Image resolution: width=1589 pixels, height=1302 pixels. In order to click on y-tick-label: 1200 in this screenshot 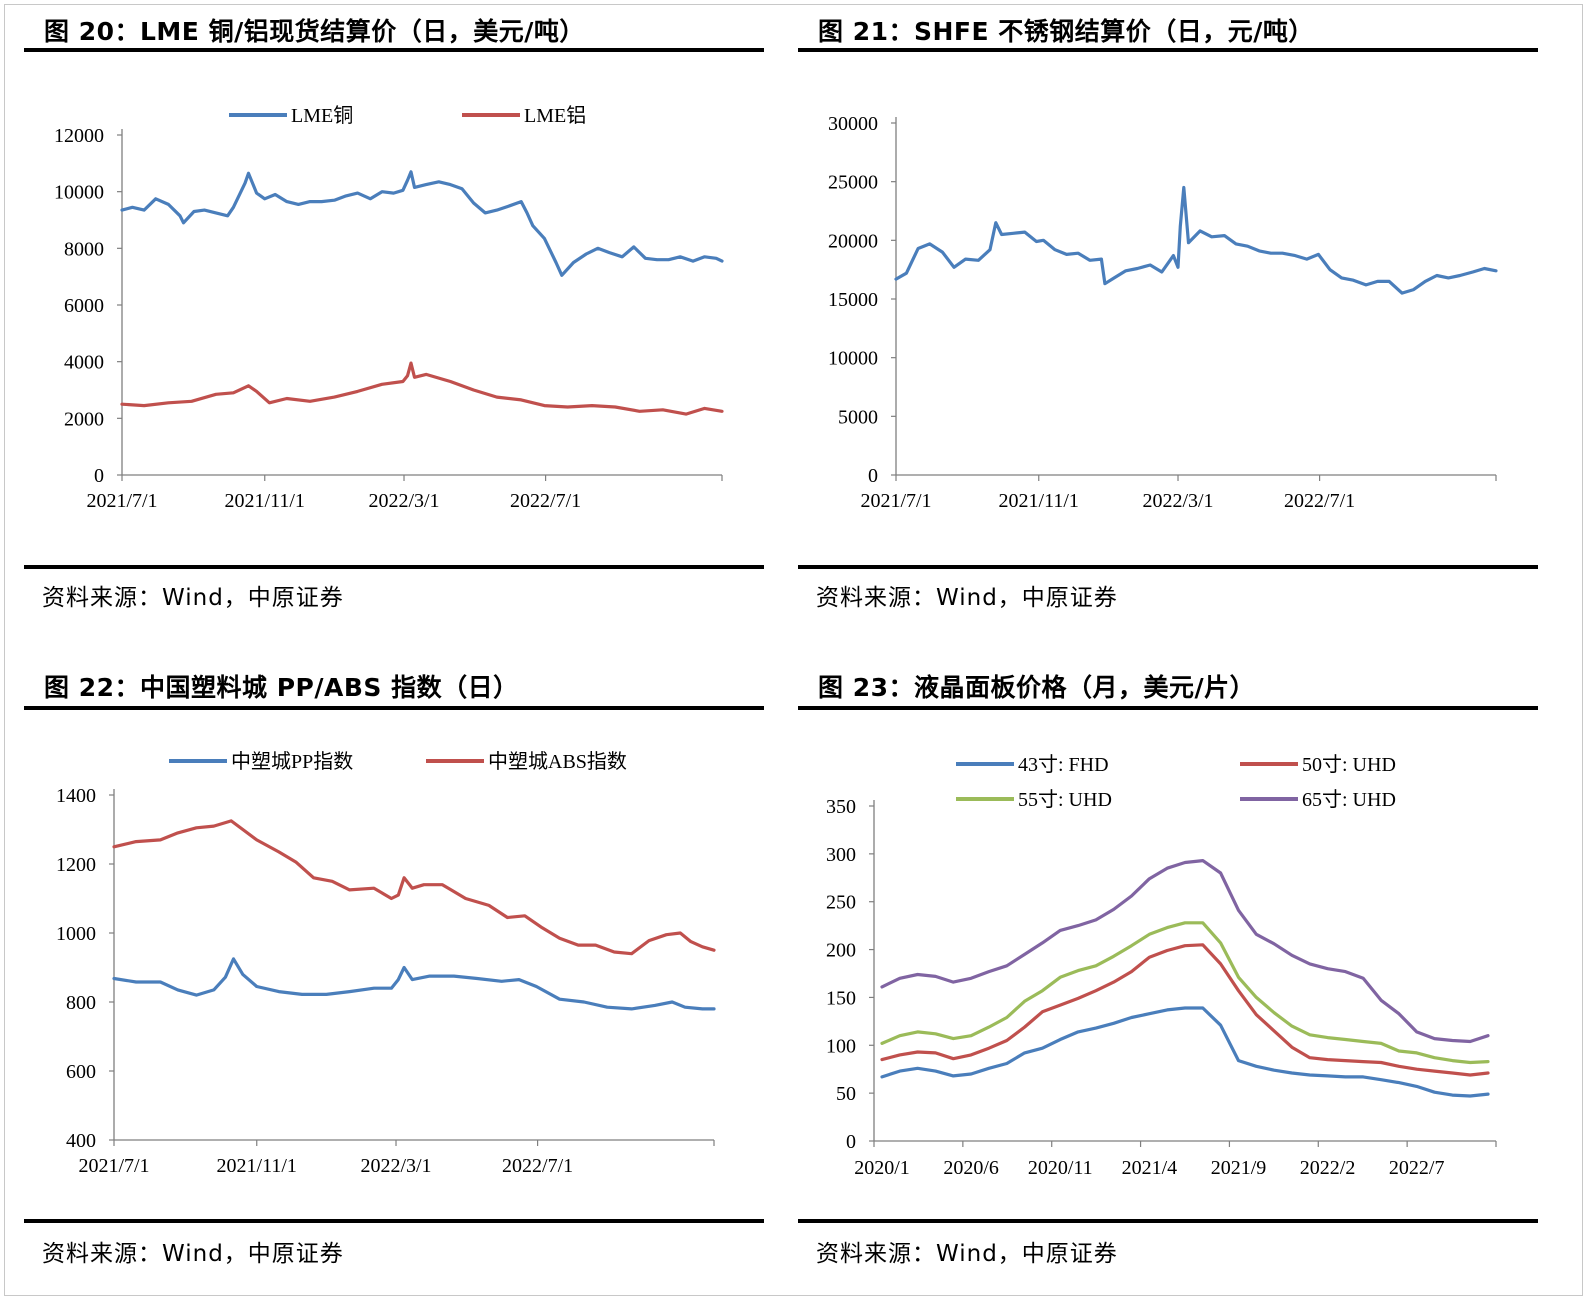, I will do `click(76, 865)`.